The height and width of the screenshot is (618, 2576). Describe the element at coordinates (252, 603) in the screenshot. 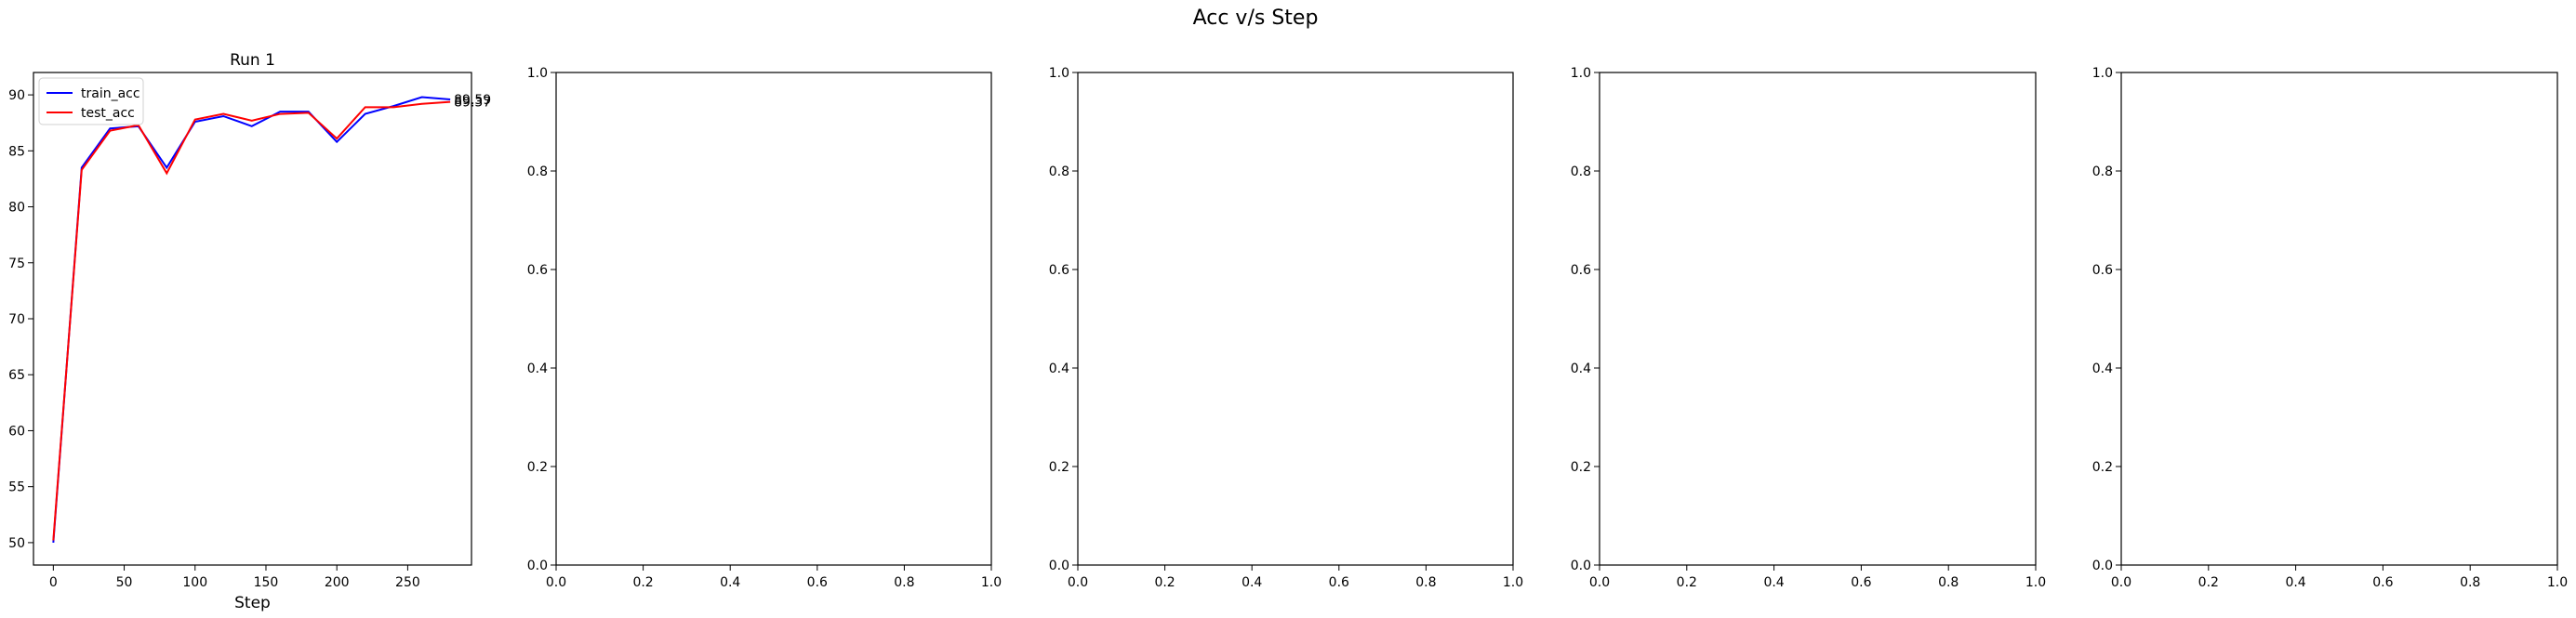

I see `x-axis-label: Step` at that location.